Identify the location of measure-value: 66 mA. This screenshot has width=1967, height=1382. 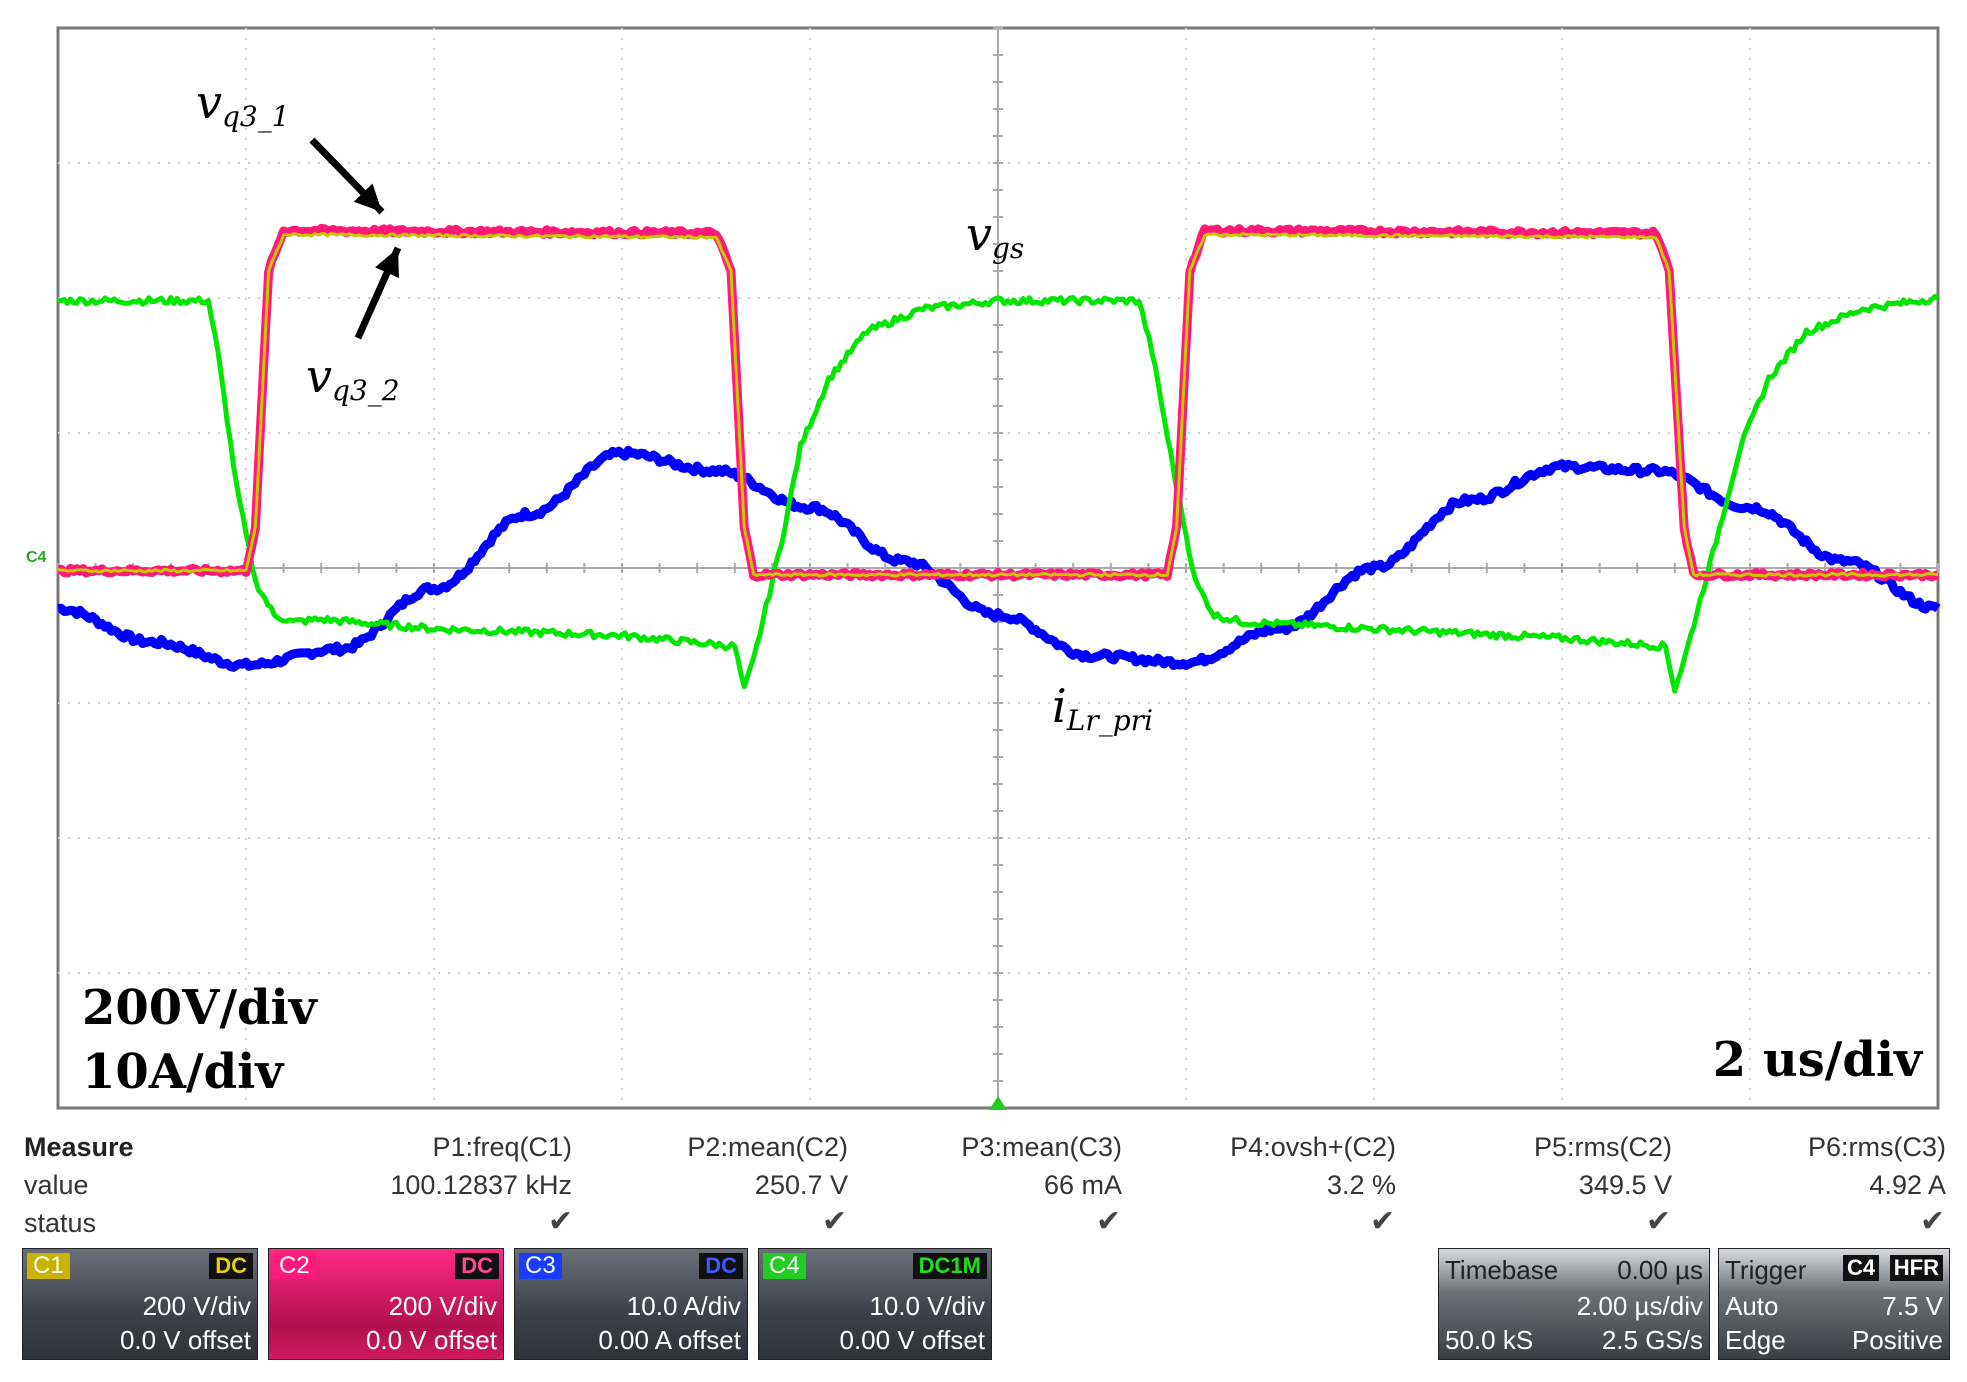
(1082, 1185).